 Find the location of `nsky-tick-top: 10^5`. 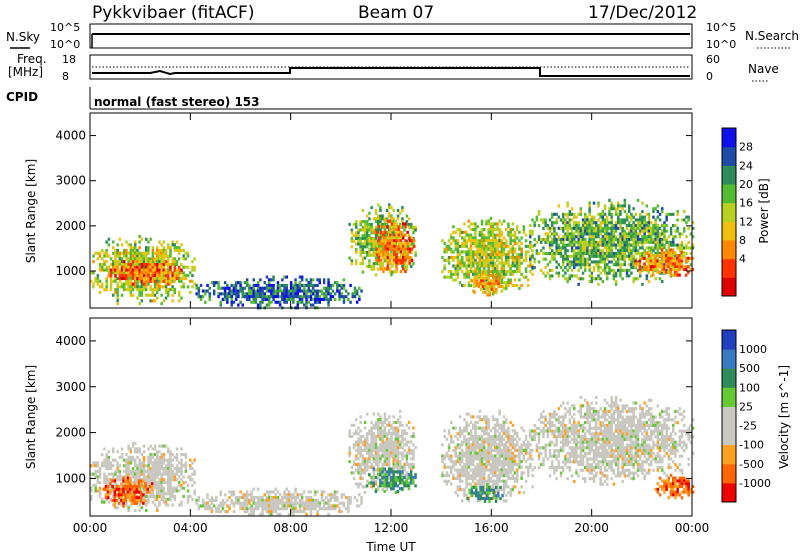

nsky-tick-top: 10^5 is located at coordinates (65, 27).